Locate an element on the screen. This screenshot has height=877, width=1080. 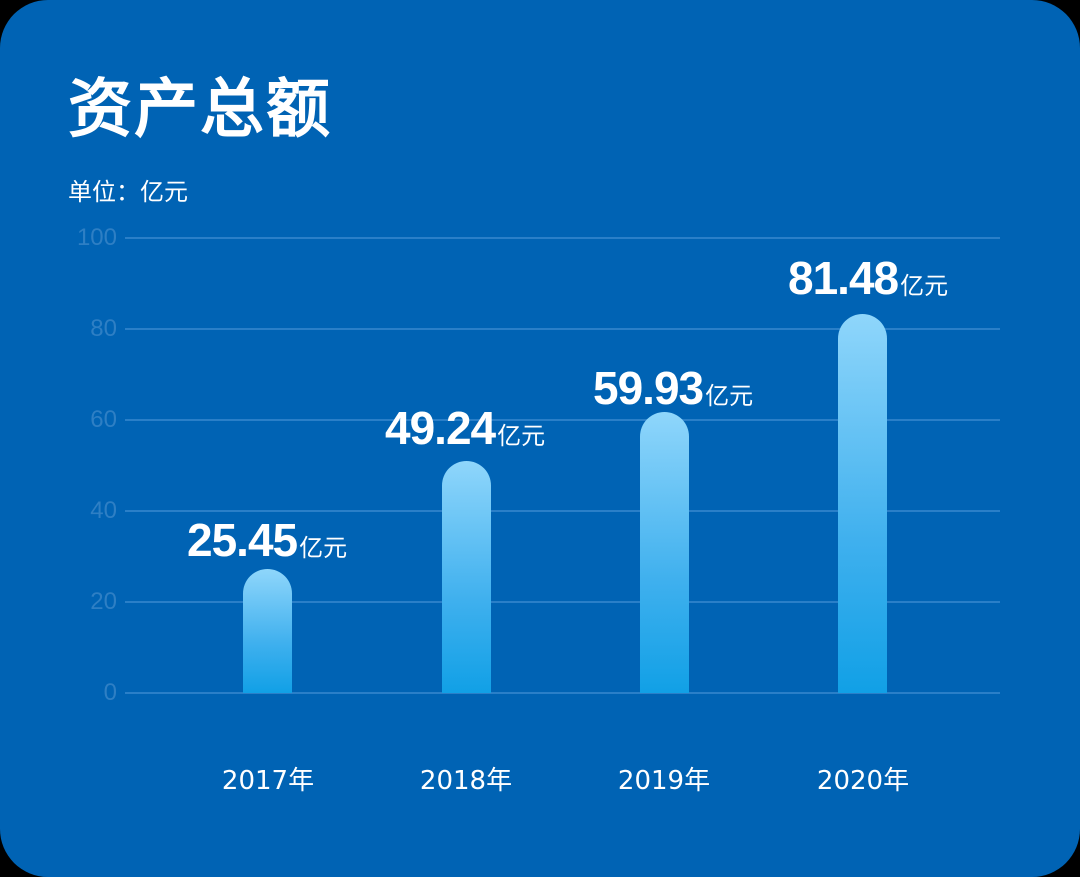
bar-2020 is located at coordinates (862, 503).